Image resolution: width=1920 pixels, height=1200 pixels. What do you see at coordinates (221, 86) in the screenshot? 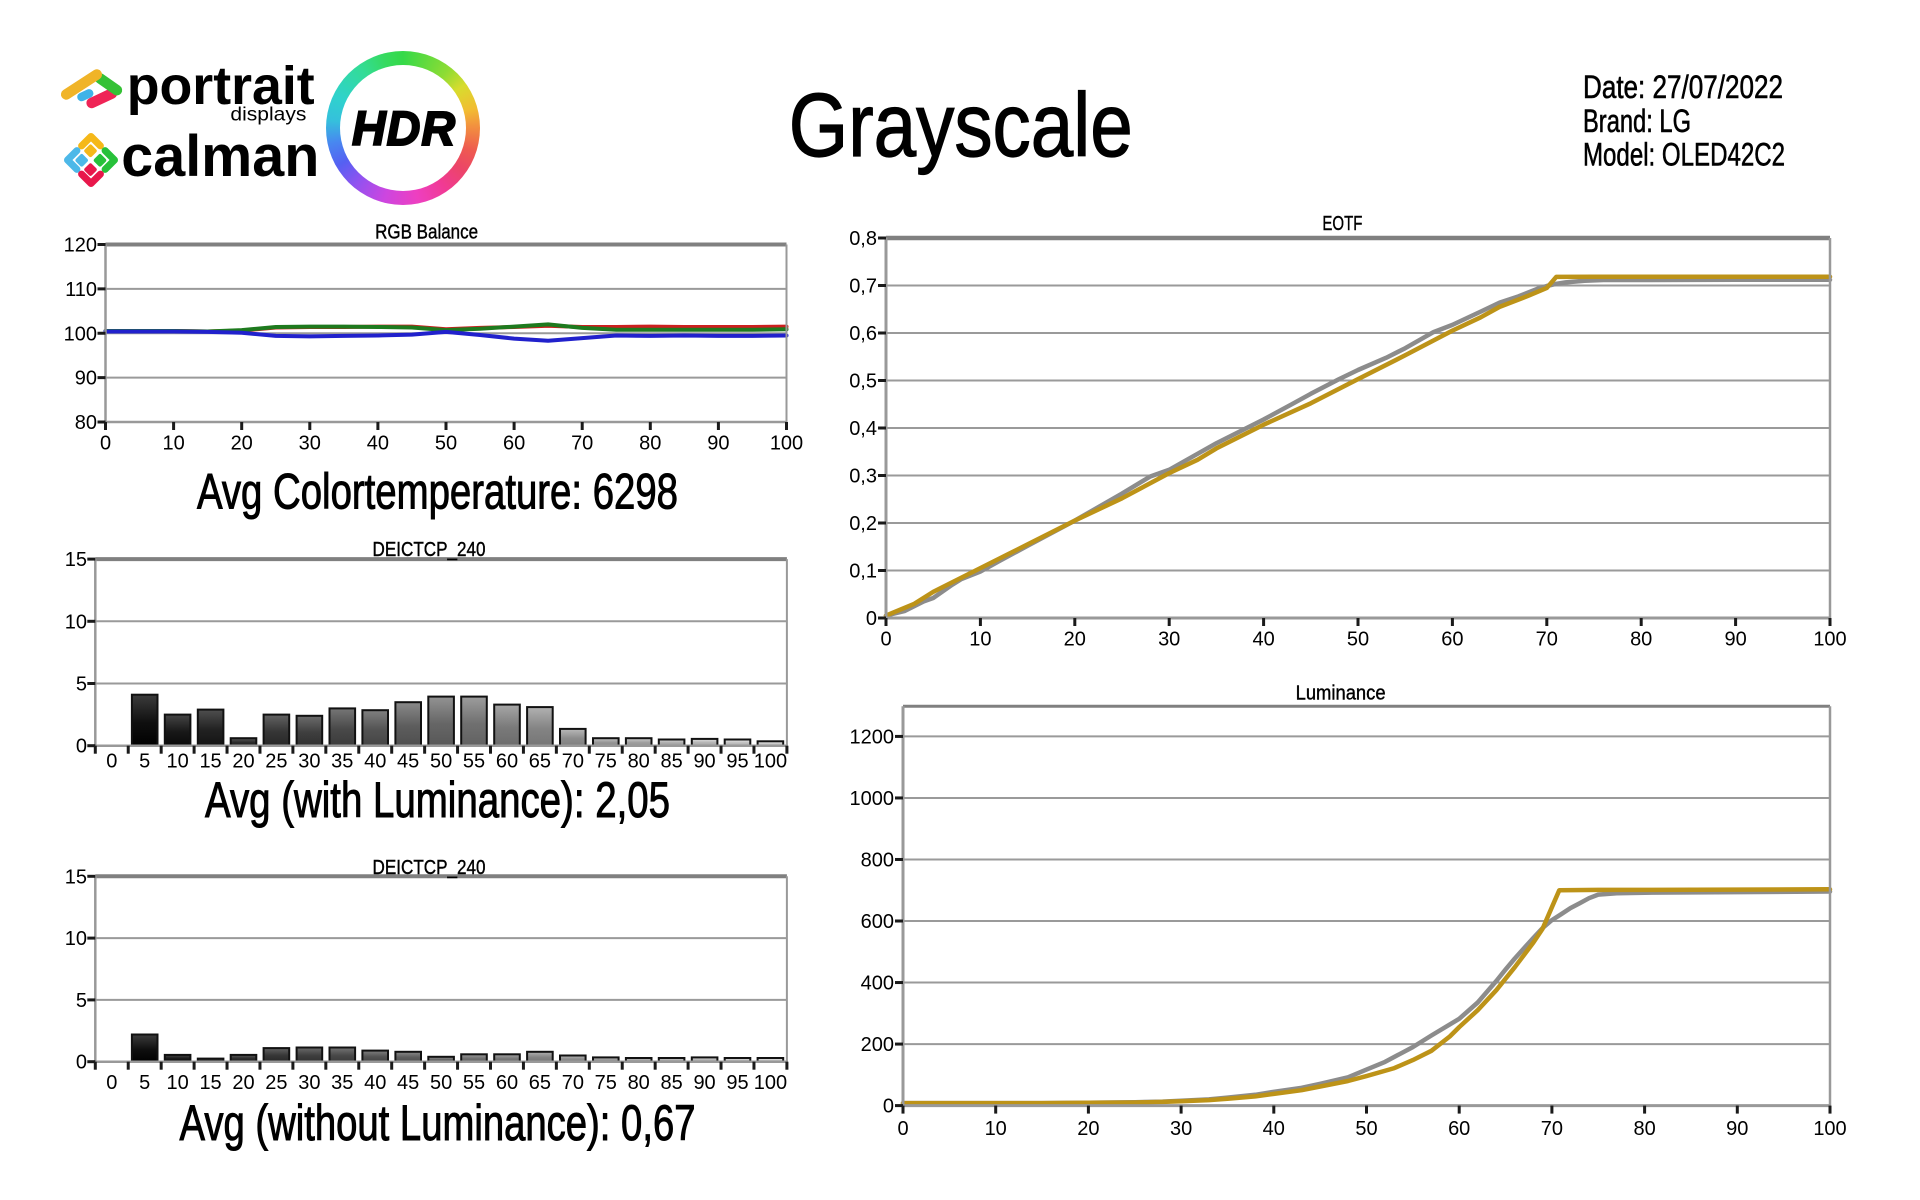
I see `svg-text: portrait` at bounding box center [221, 86].